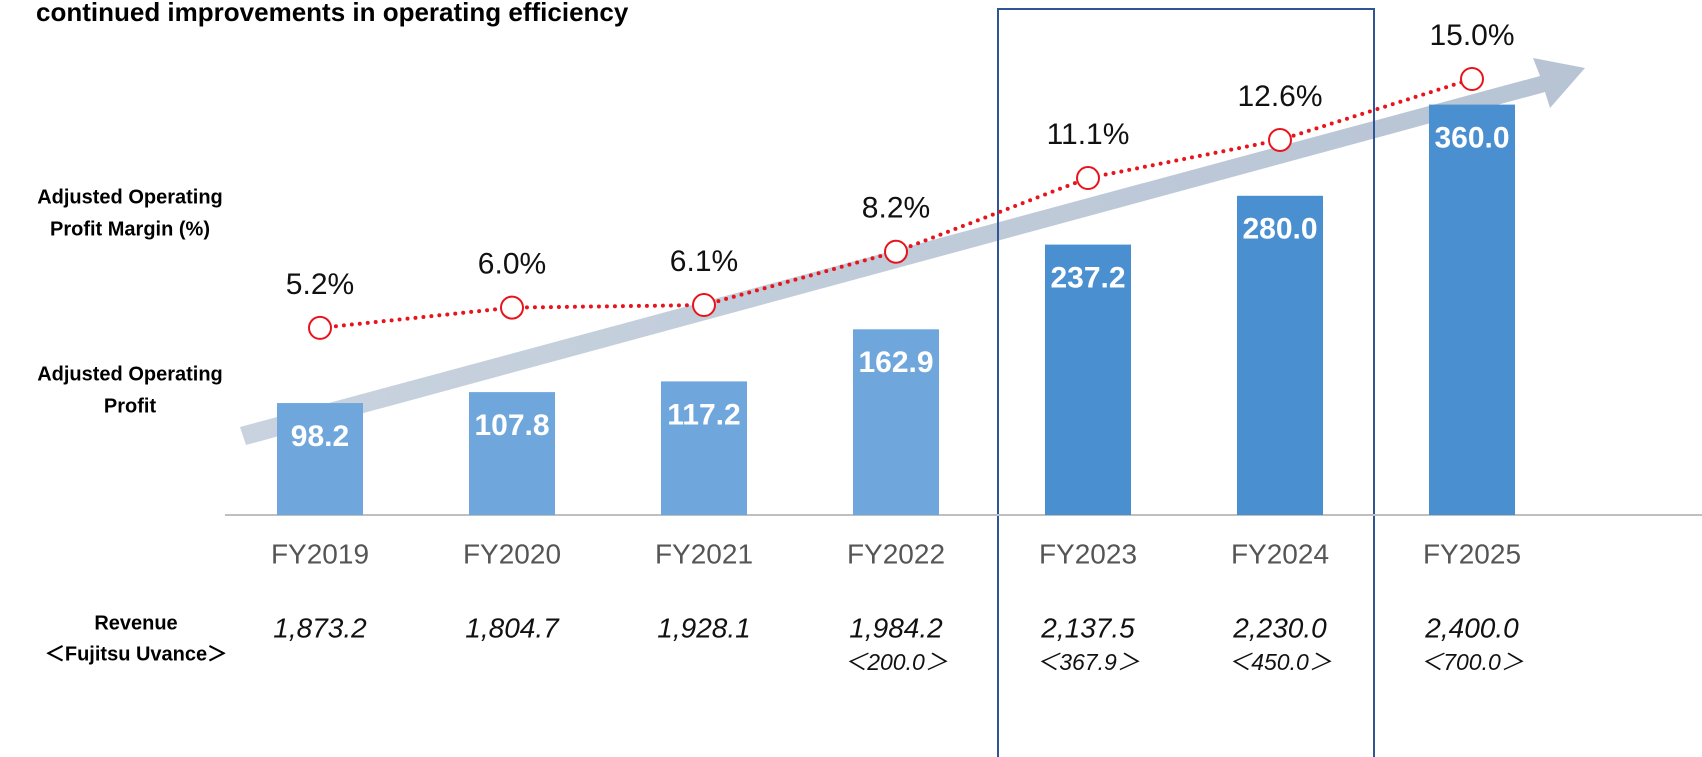  What do you see at coordinates (320, 284) in the screenshot?
I see `margin-label: 5.2%` at bounding box center [320, 284].